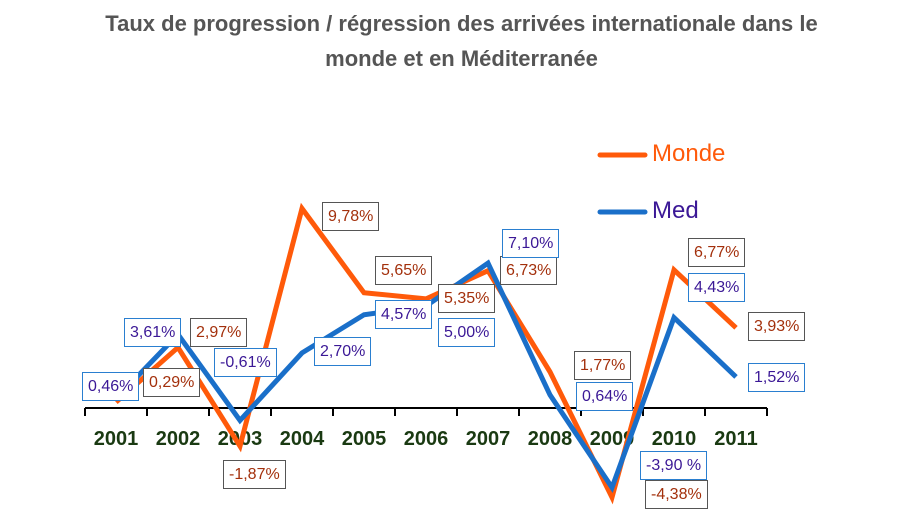 The image size is (923, 522). What do you see at coordinates (675, 210) in the screenshot?
I see `legend-med: Med` at bounding box center [675, 210].